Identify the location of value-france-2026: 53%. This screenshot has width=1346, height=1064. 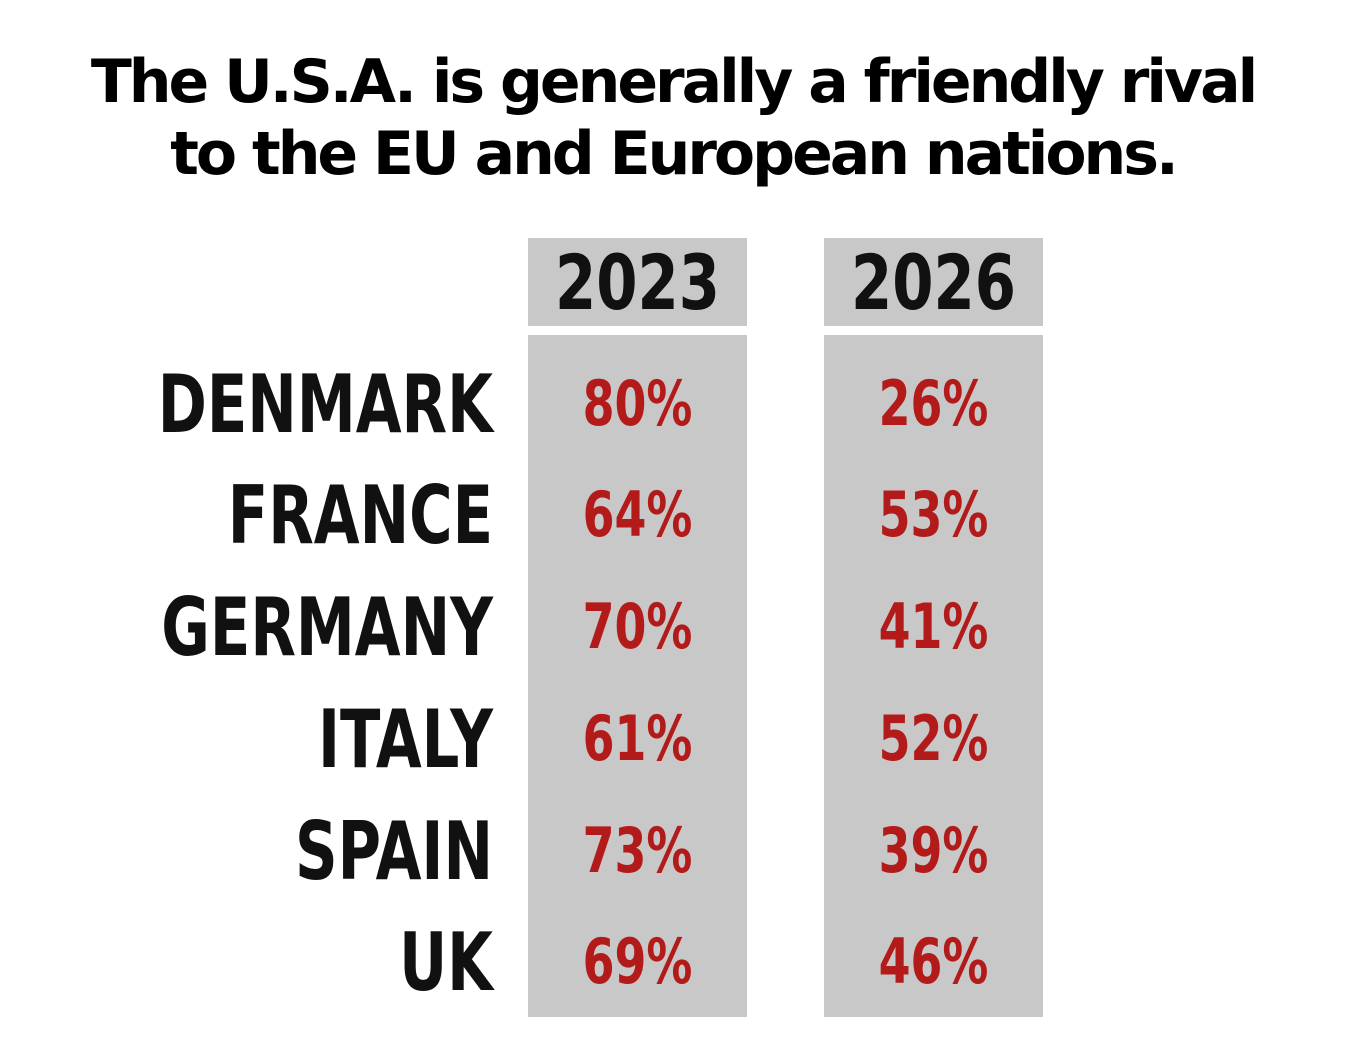
(934, 514).